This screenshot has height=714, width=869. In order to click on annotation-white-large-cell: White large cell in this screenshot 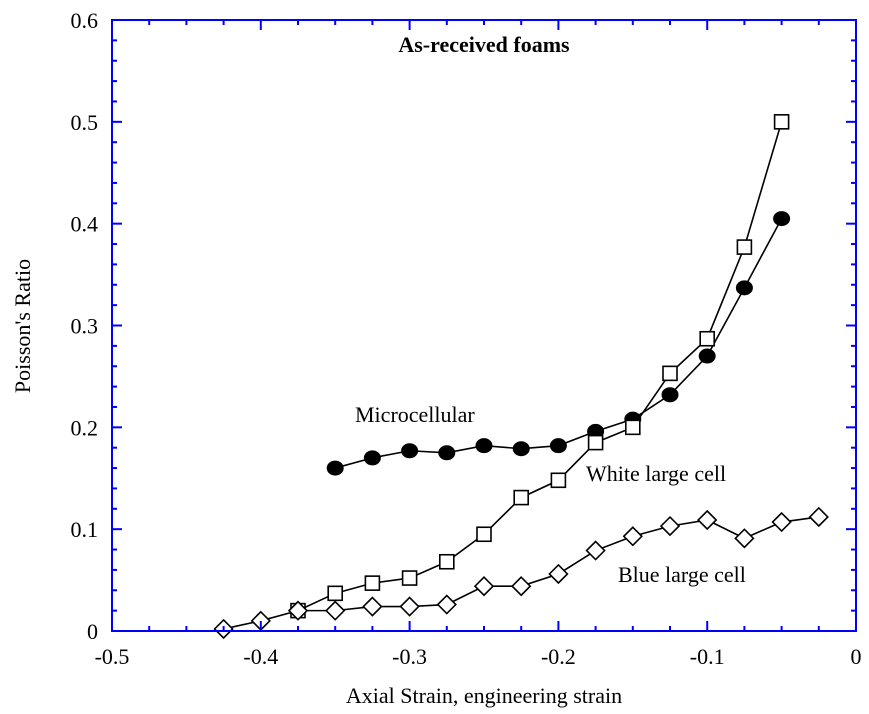, I will do `click(656, 473)`.